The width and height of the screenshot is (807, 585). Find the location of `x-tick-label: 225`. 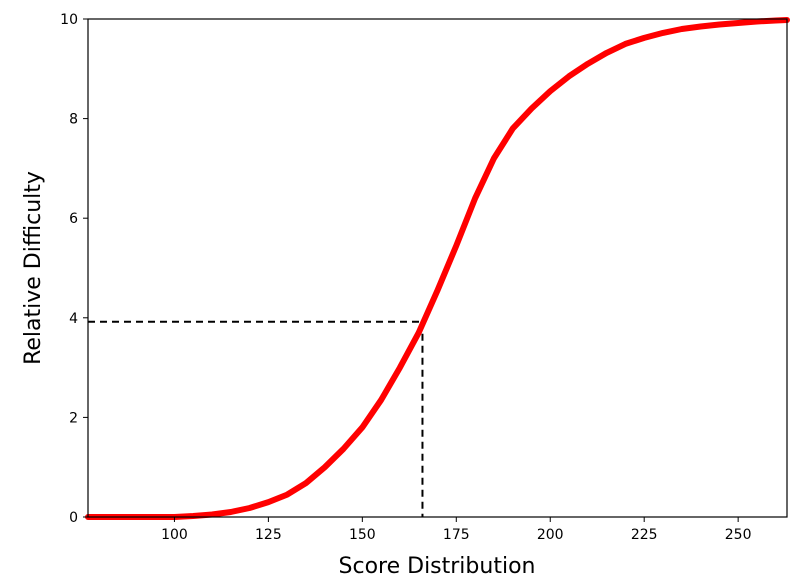

x-tick-label: 225 is located at coordinates (644, 535).